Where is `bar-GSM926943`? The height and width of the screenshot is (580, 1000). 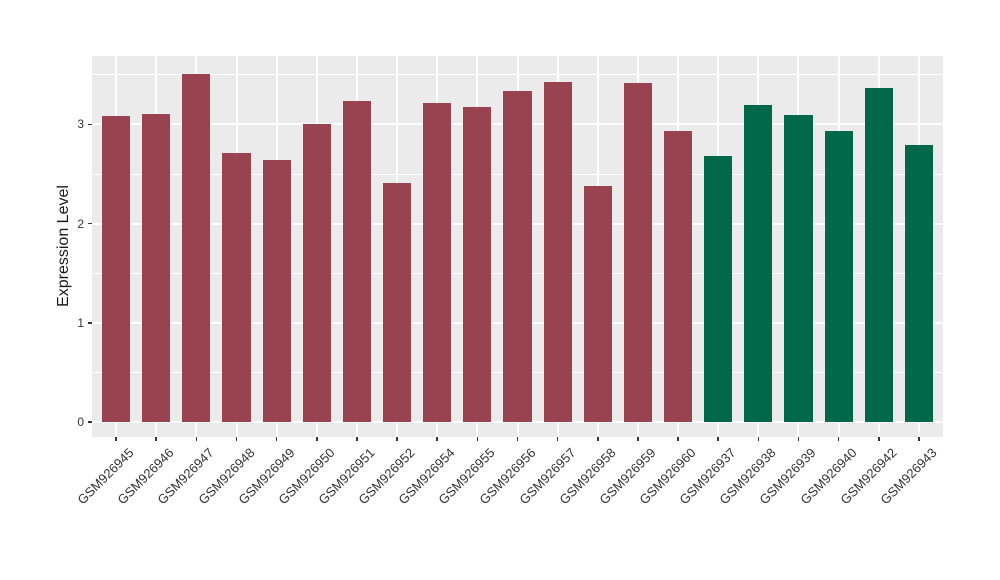 bar-GSM926943 is located at coordinates (918, 284).